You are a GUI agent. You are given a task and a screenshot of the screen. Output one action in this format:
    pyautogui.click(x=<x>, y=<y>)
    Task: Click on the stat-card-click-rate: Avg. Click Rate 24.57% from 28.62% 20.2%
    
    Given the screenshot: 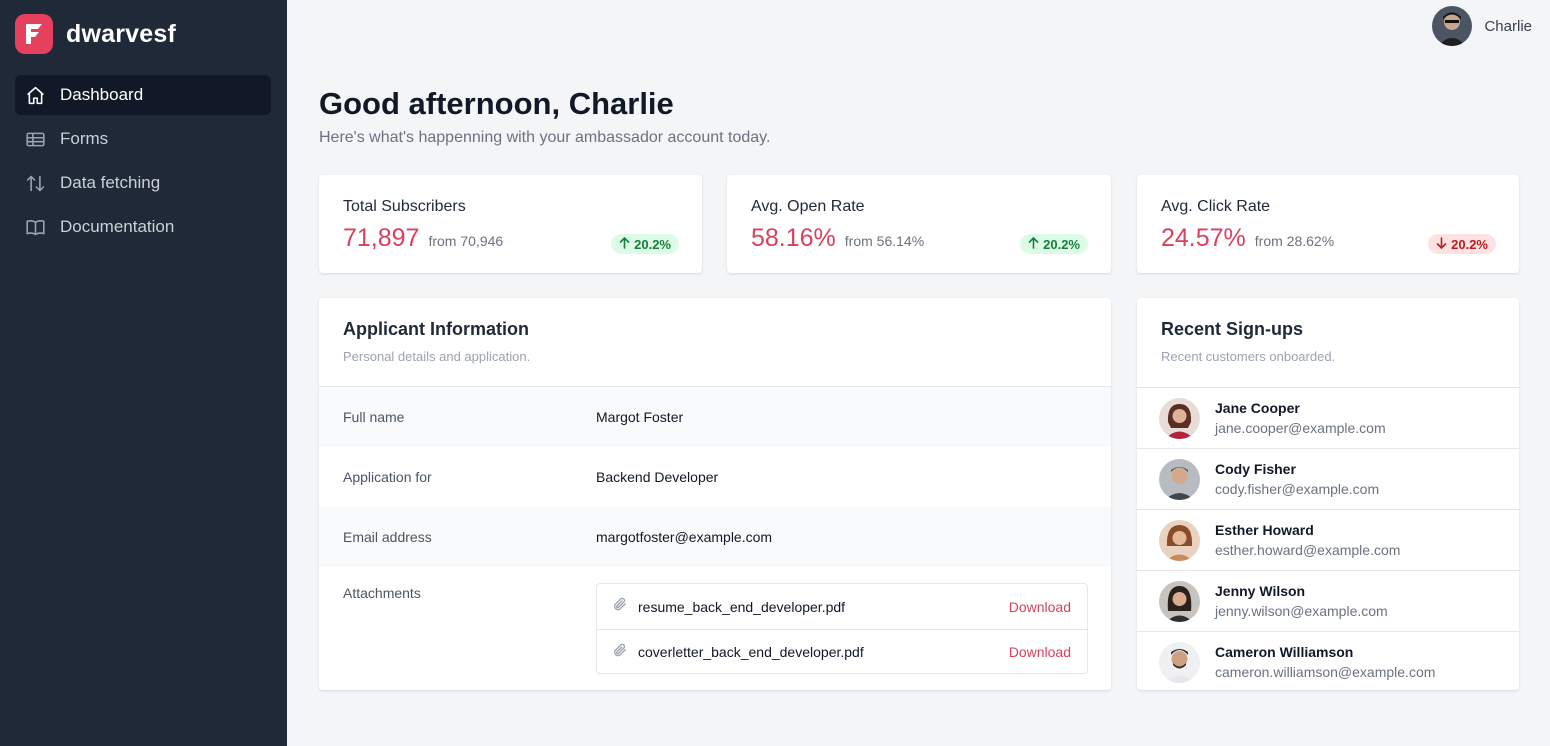 What is the action you would take?
    pyautogui.click(x=1328, y=224)
    